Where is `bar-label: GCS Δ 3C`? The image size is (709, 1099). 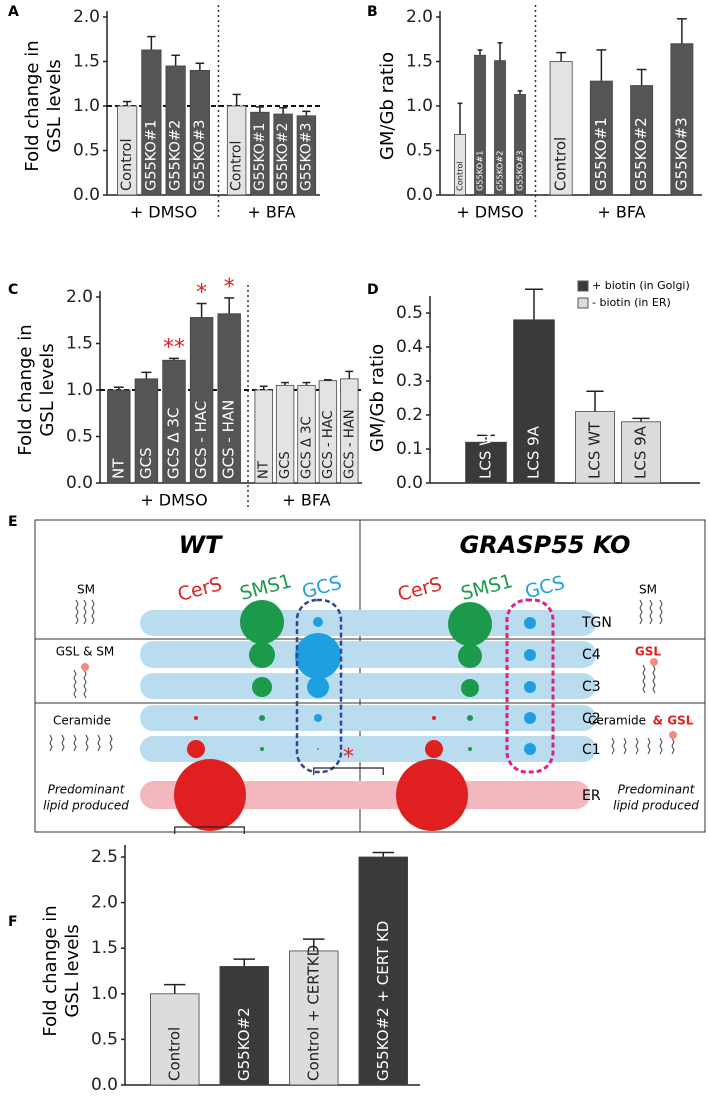 bar-label: GCS Δ 3C is located at coordinates (307, 447).